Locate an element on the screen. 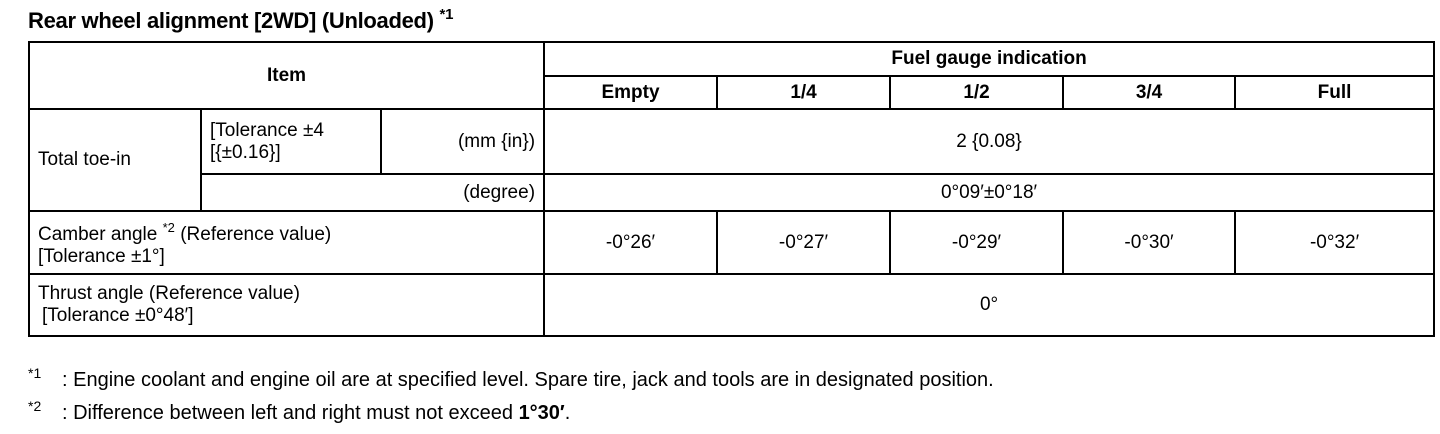  tolerance-line: [{±0.16}] is located at coordinates (245, 152).